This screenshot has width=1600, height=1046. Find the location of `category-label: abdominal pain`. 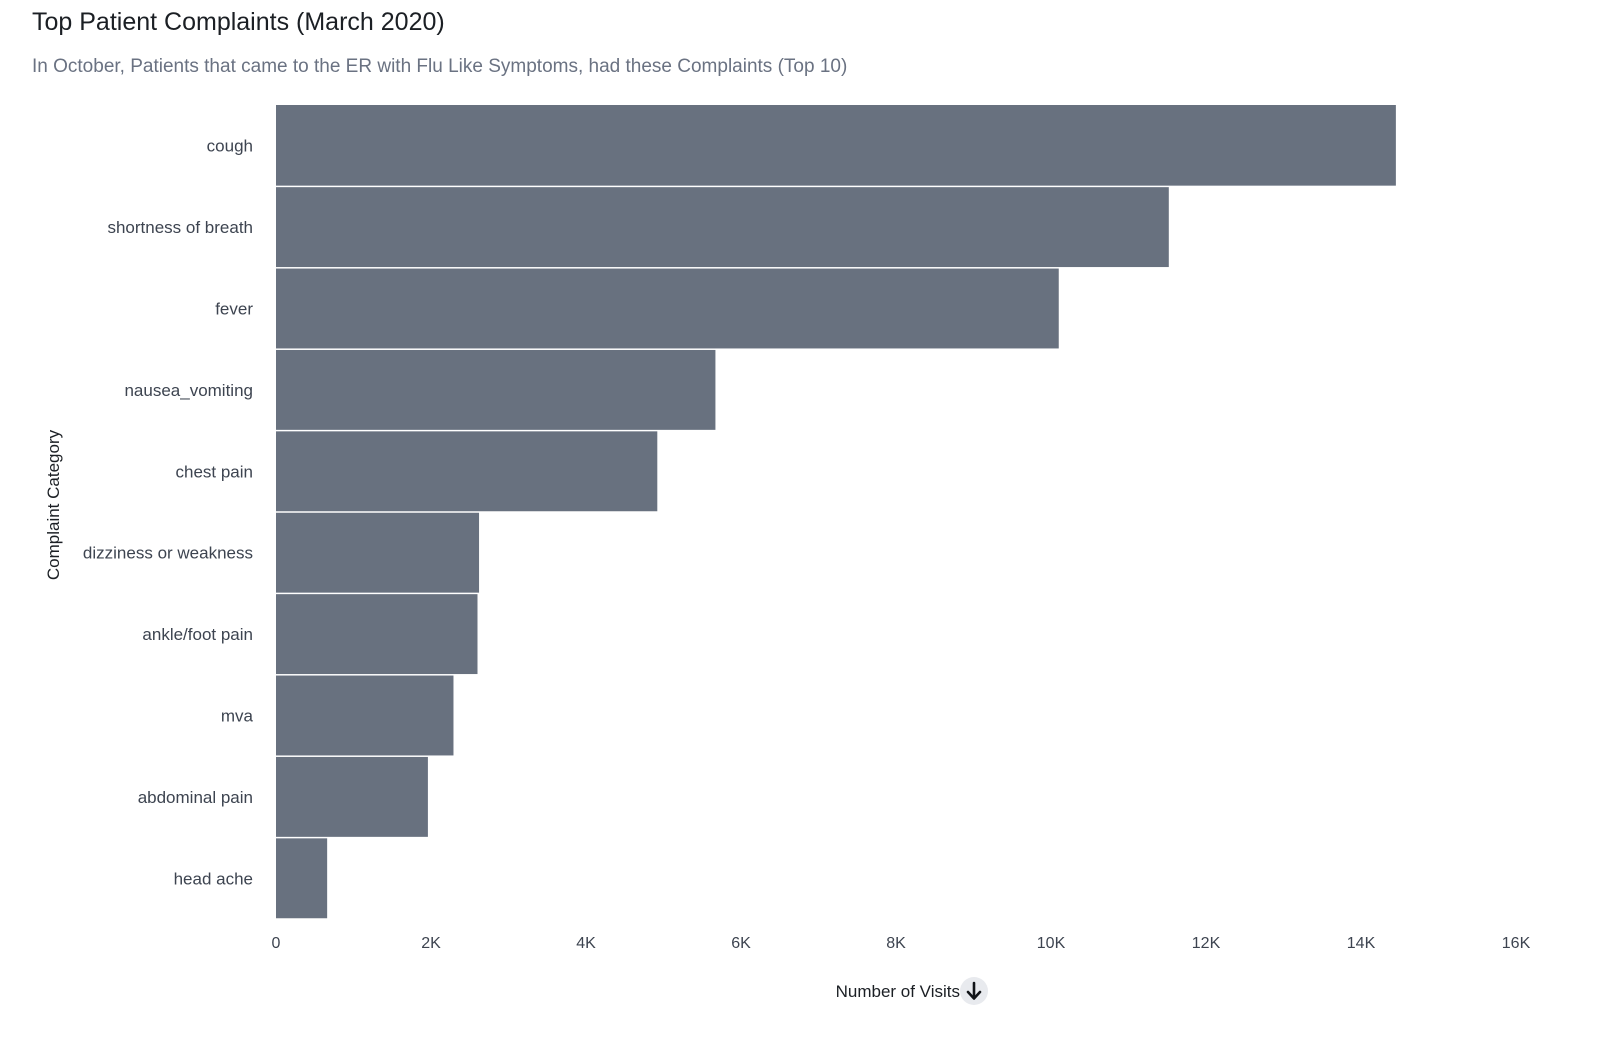

category-label: abdominal pain is located at coordinates (195, 797).